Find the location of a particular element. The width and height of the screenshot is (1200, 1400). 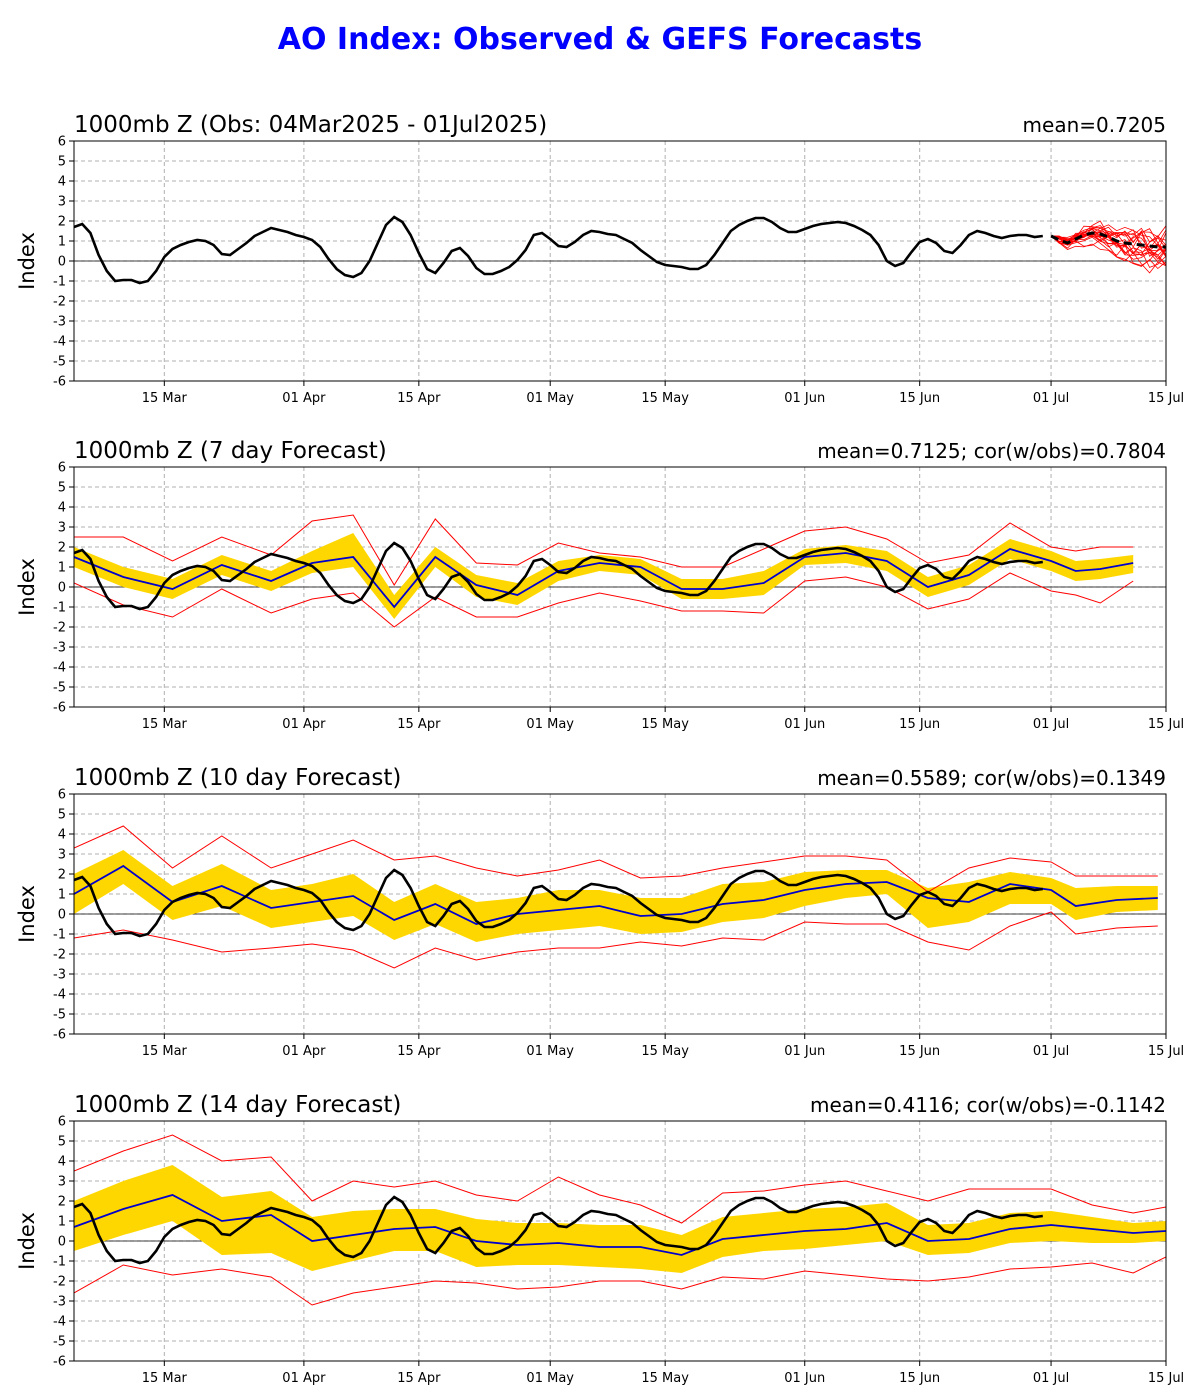

page-title: AO Index: Observed & GEFS Forecasts is located at coordinates (600, 39).